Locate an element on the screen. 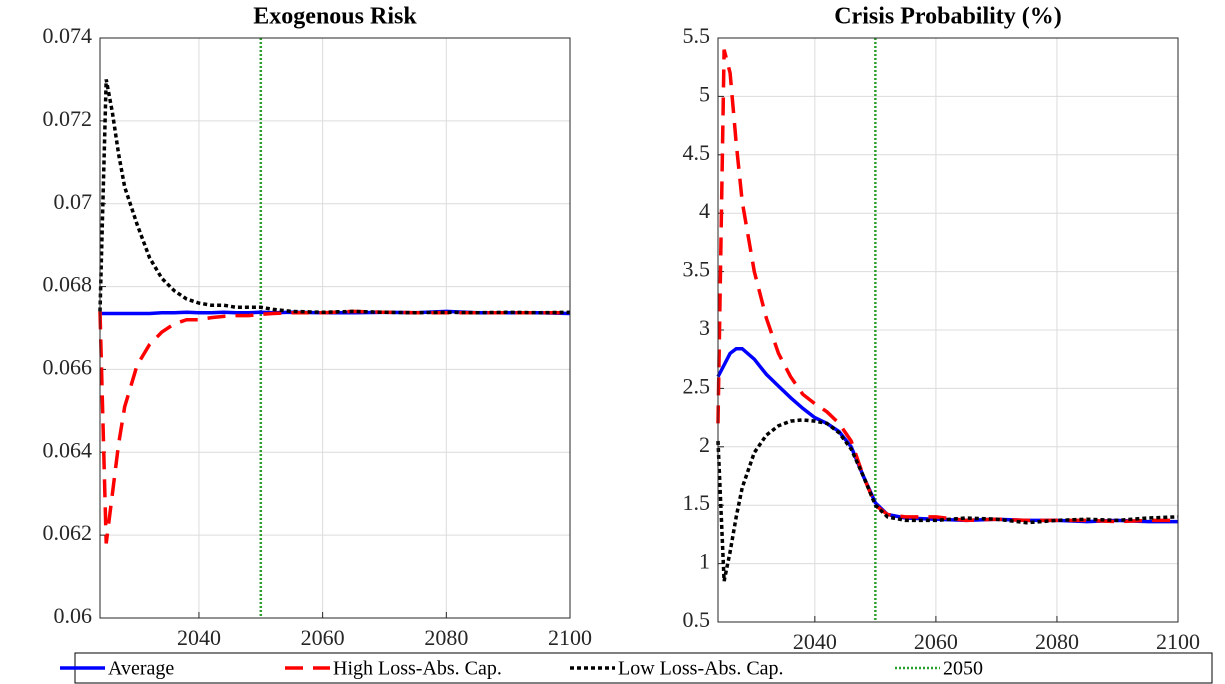 Image resolution: width=1225 pixels, height=684 pixels. legend-box is located at coordinates (643, 668).